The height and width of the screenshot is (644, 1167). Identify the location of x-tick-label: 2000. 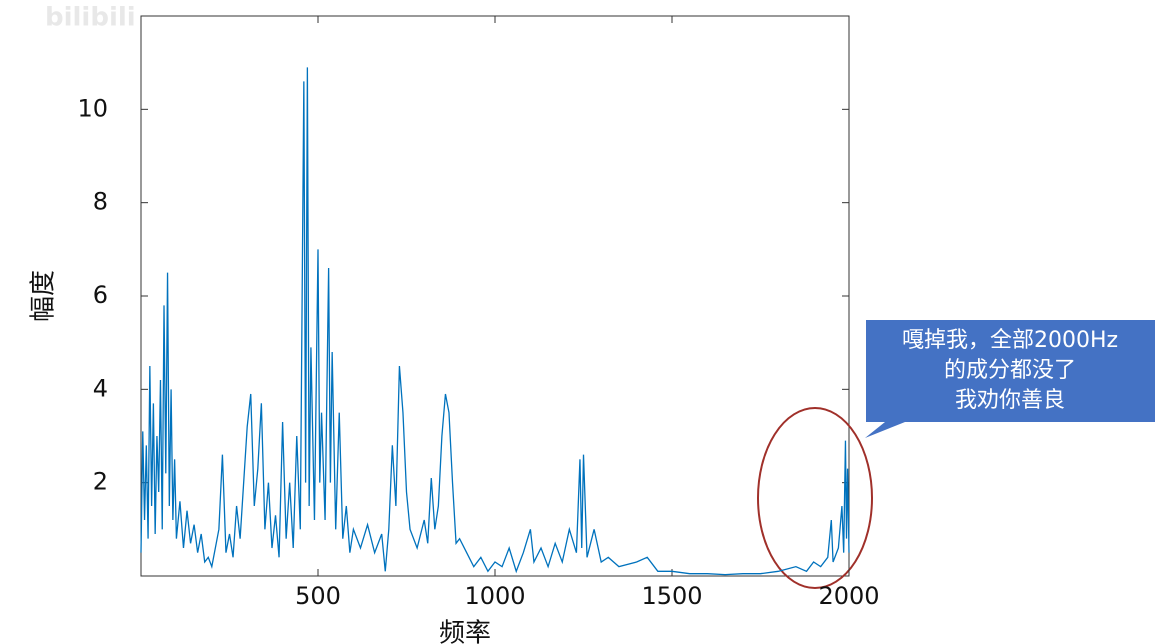
(848, 596).